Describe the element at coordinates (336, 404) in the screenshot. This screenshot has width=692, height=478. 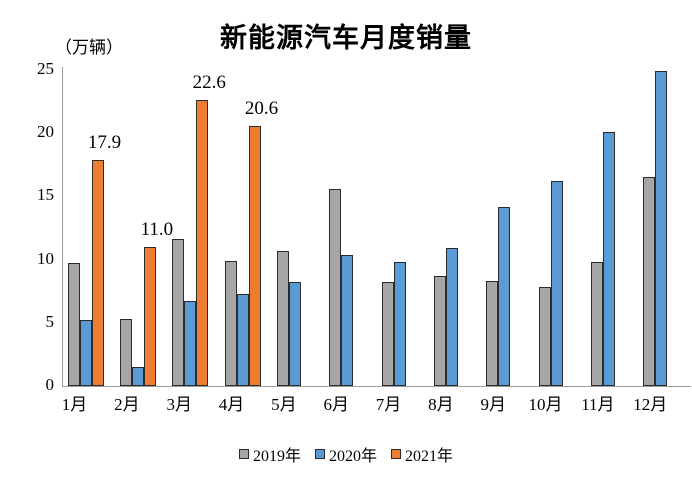
I see `x-axis-month-label: 6月` at that location.